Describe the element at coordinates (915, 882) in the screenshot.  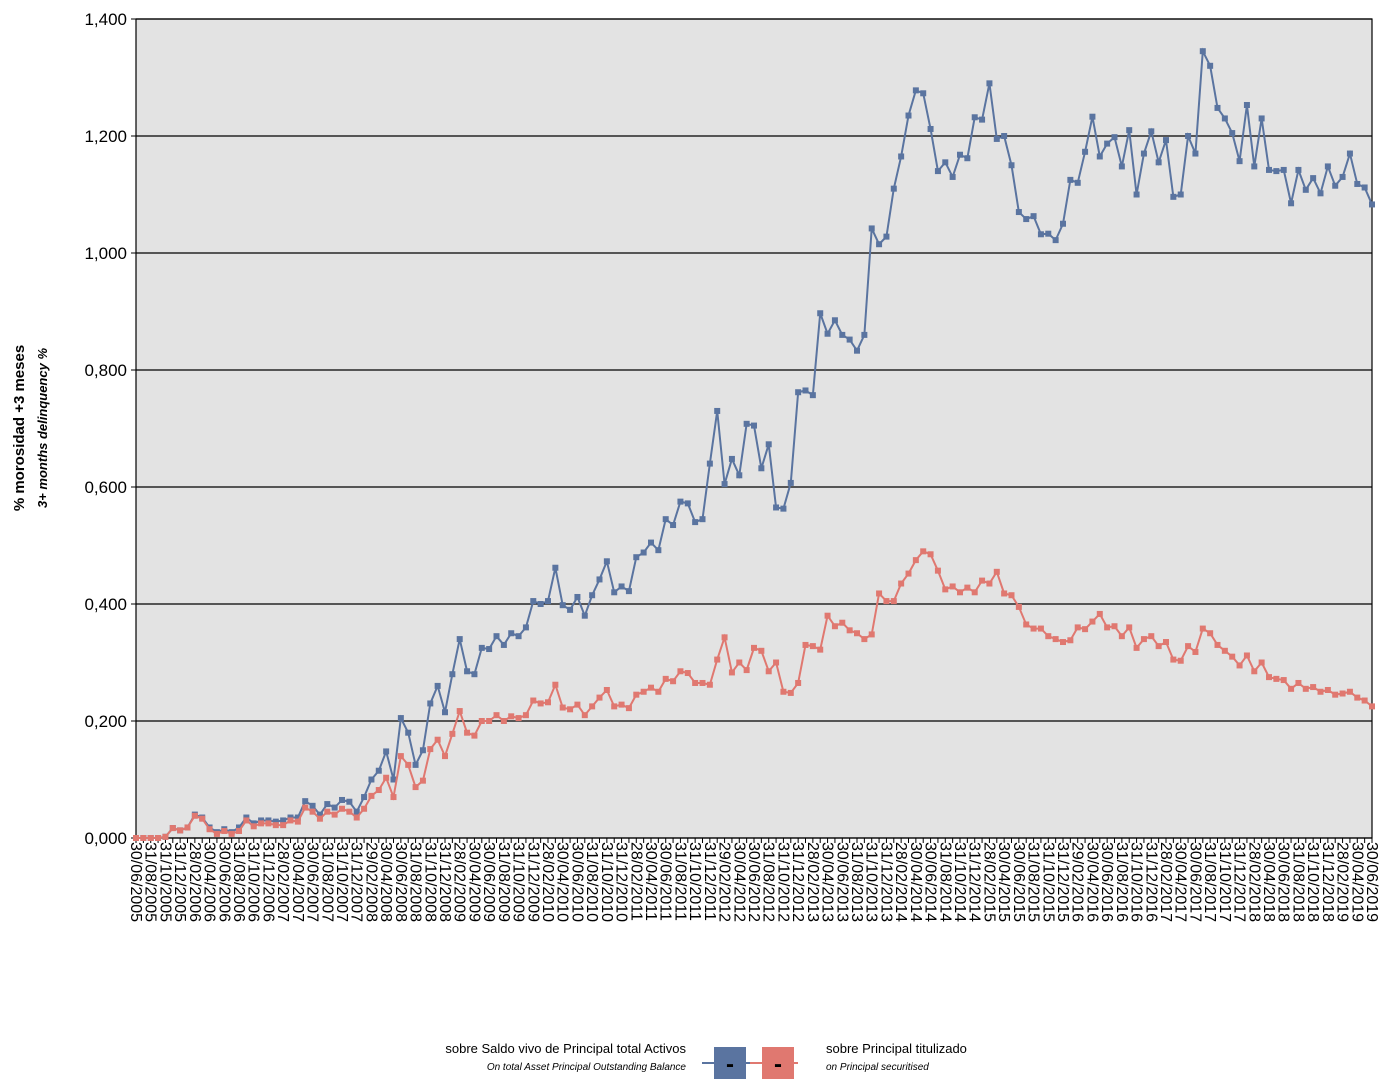
I see `x-tick-label: 30/04/2014` at that location.